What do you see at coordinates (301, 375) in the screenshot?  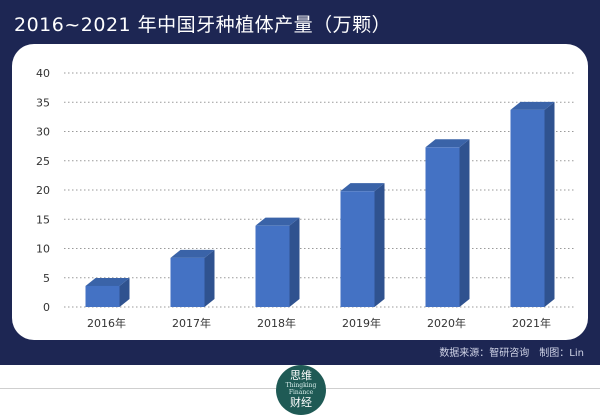 I see `logo-text-top: 思维` at bounding box center [301, 375].